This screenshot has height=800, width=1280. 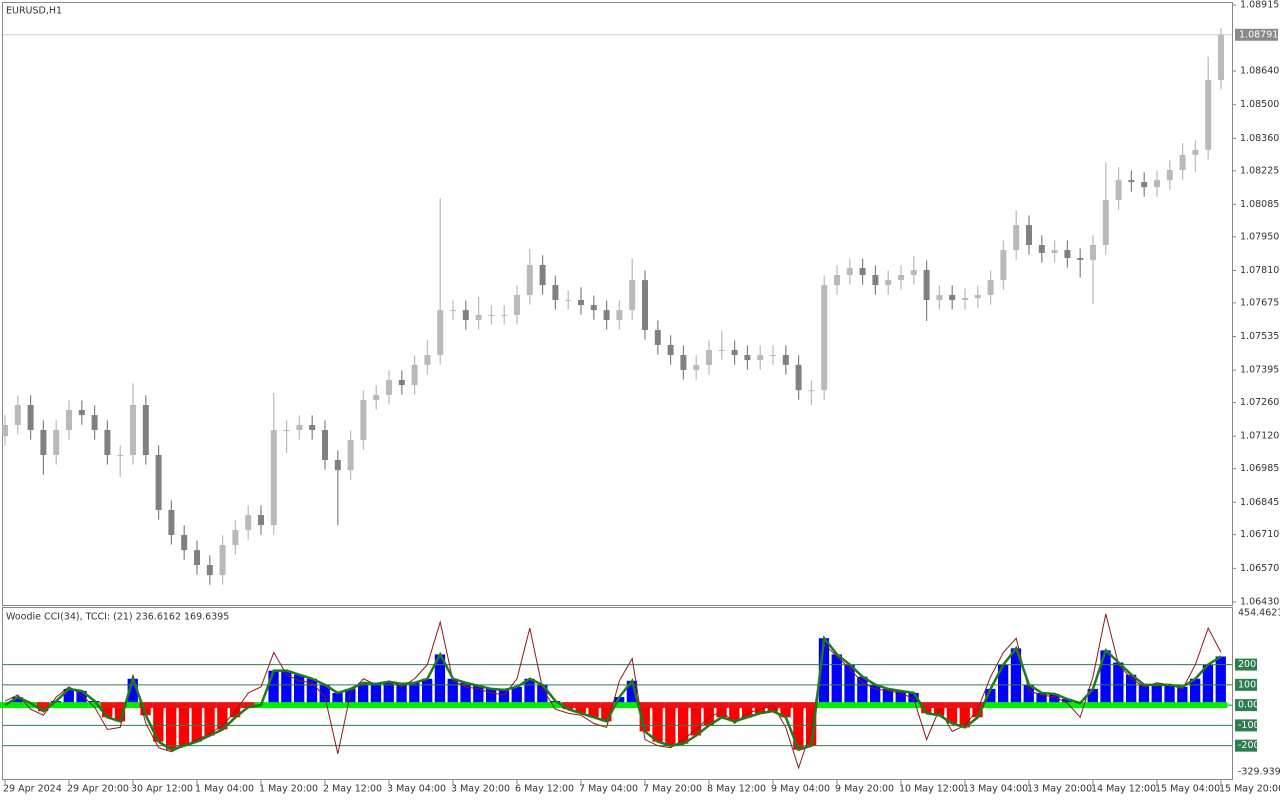 I want to click on x-tick-label: 9 May 04:00, so click(x=800, y=789).